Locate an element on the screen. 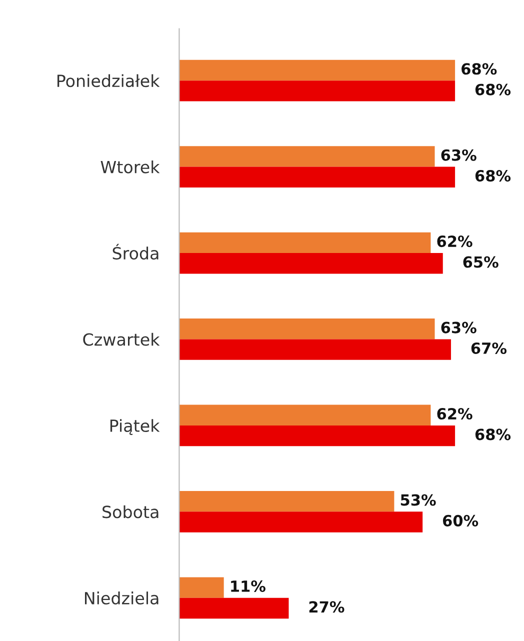  y-tick-label: Czwartek is located at coordinates (121, 339).